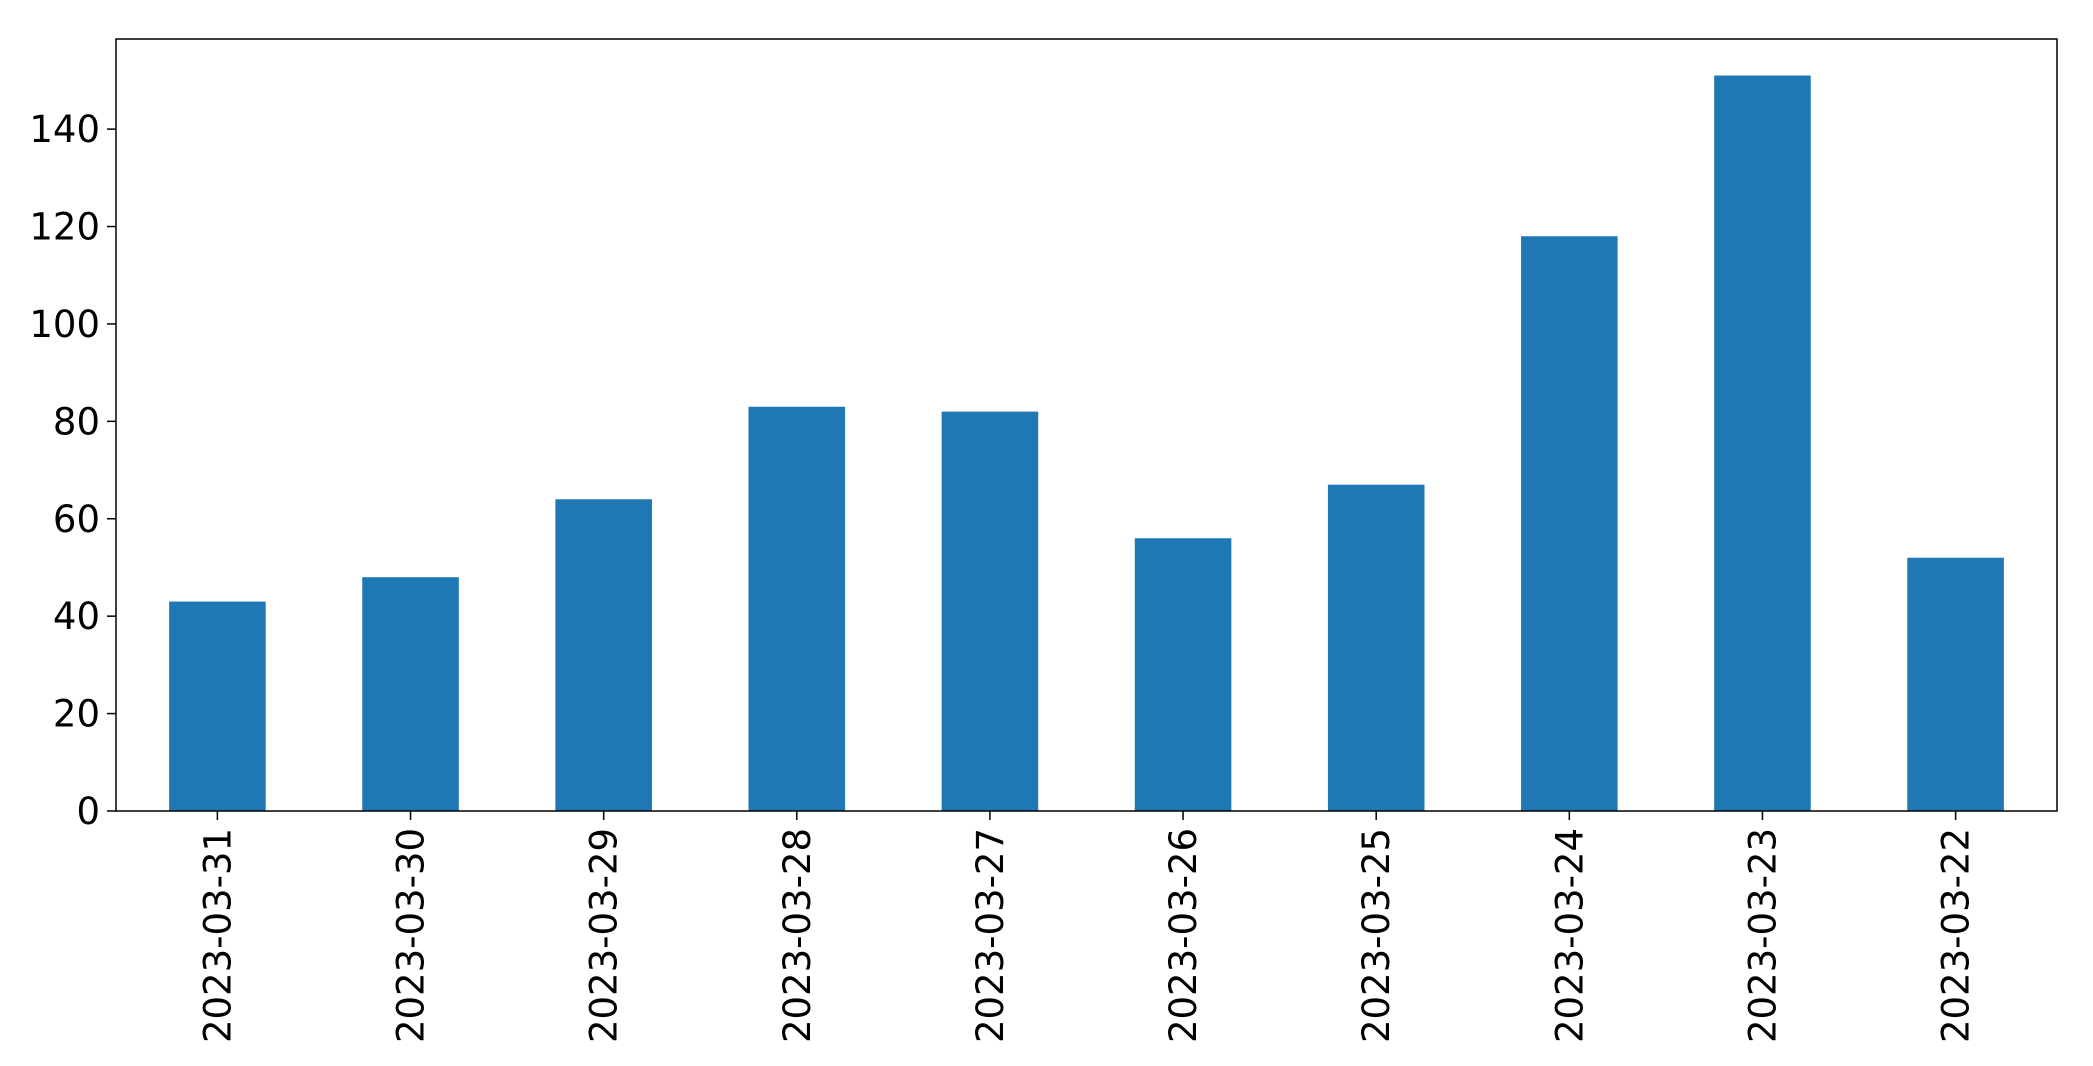 The height and width of the screenshot is (1066, 2093). Describe the element at coordinates (76, 714) in the screenshot. I see `y-tick-label: 20` at that location.